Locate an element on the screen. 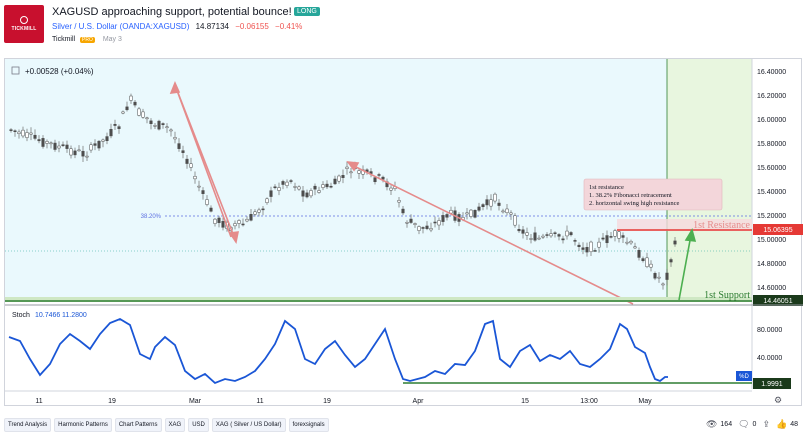 The image size is (806, 440). publish-date: May 3 is located at coordinates (112, 39).